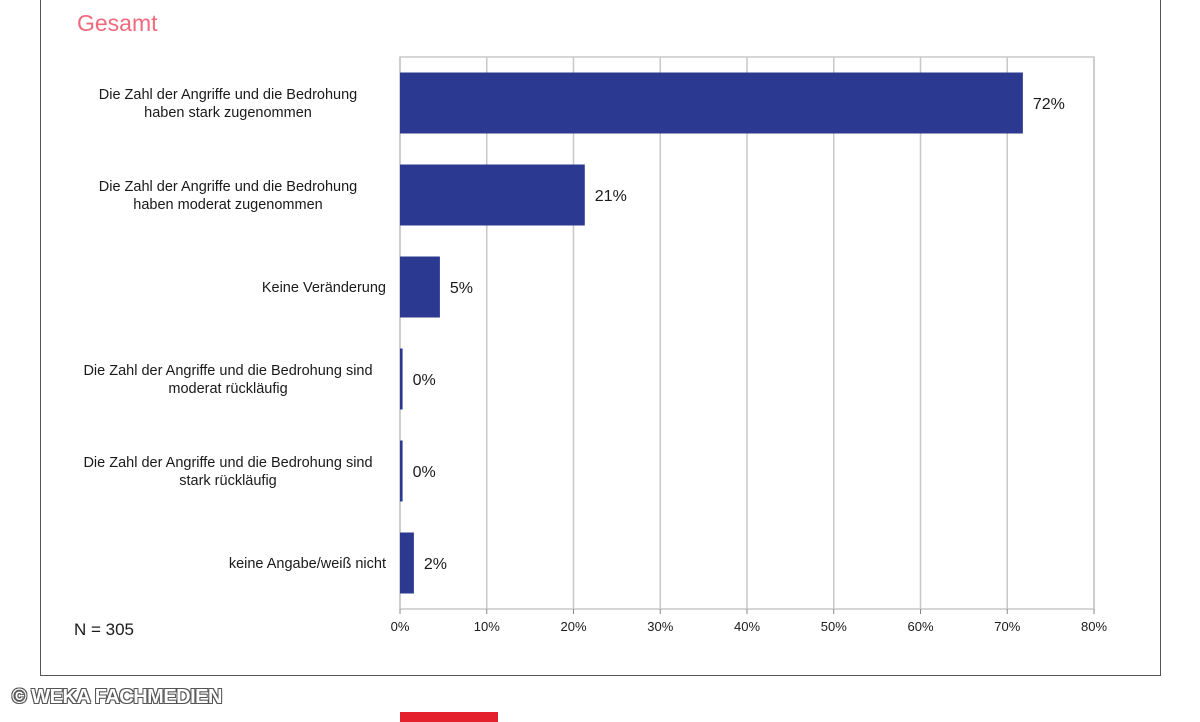  Describe the element at coordinates (435, 564) in the screenshot. I see `data-label: 2%` at that location.